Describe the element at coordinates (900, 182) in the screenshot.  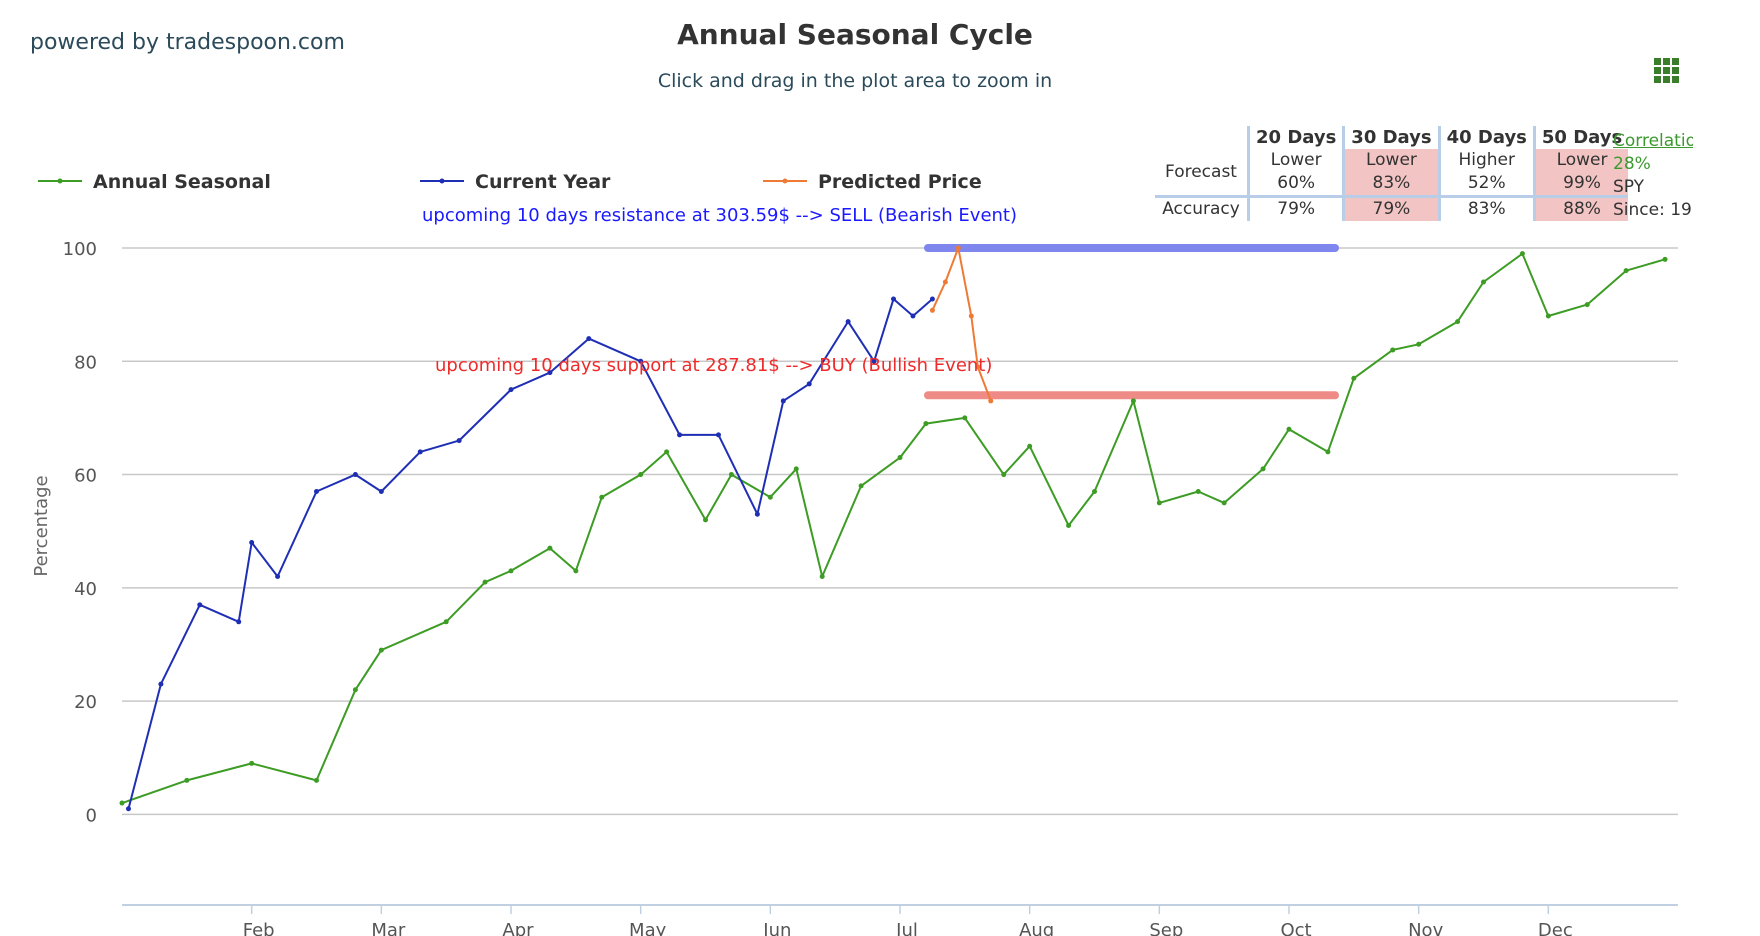
I see `legend-label: Predicted Price` at that location.